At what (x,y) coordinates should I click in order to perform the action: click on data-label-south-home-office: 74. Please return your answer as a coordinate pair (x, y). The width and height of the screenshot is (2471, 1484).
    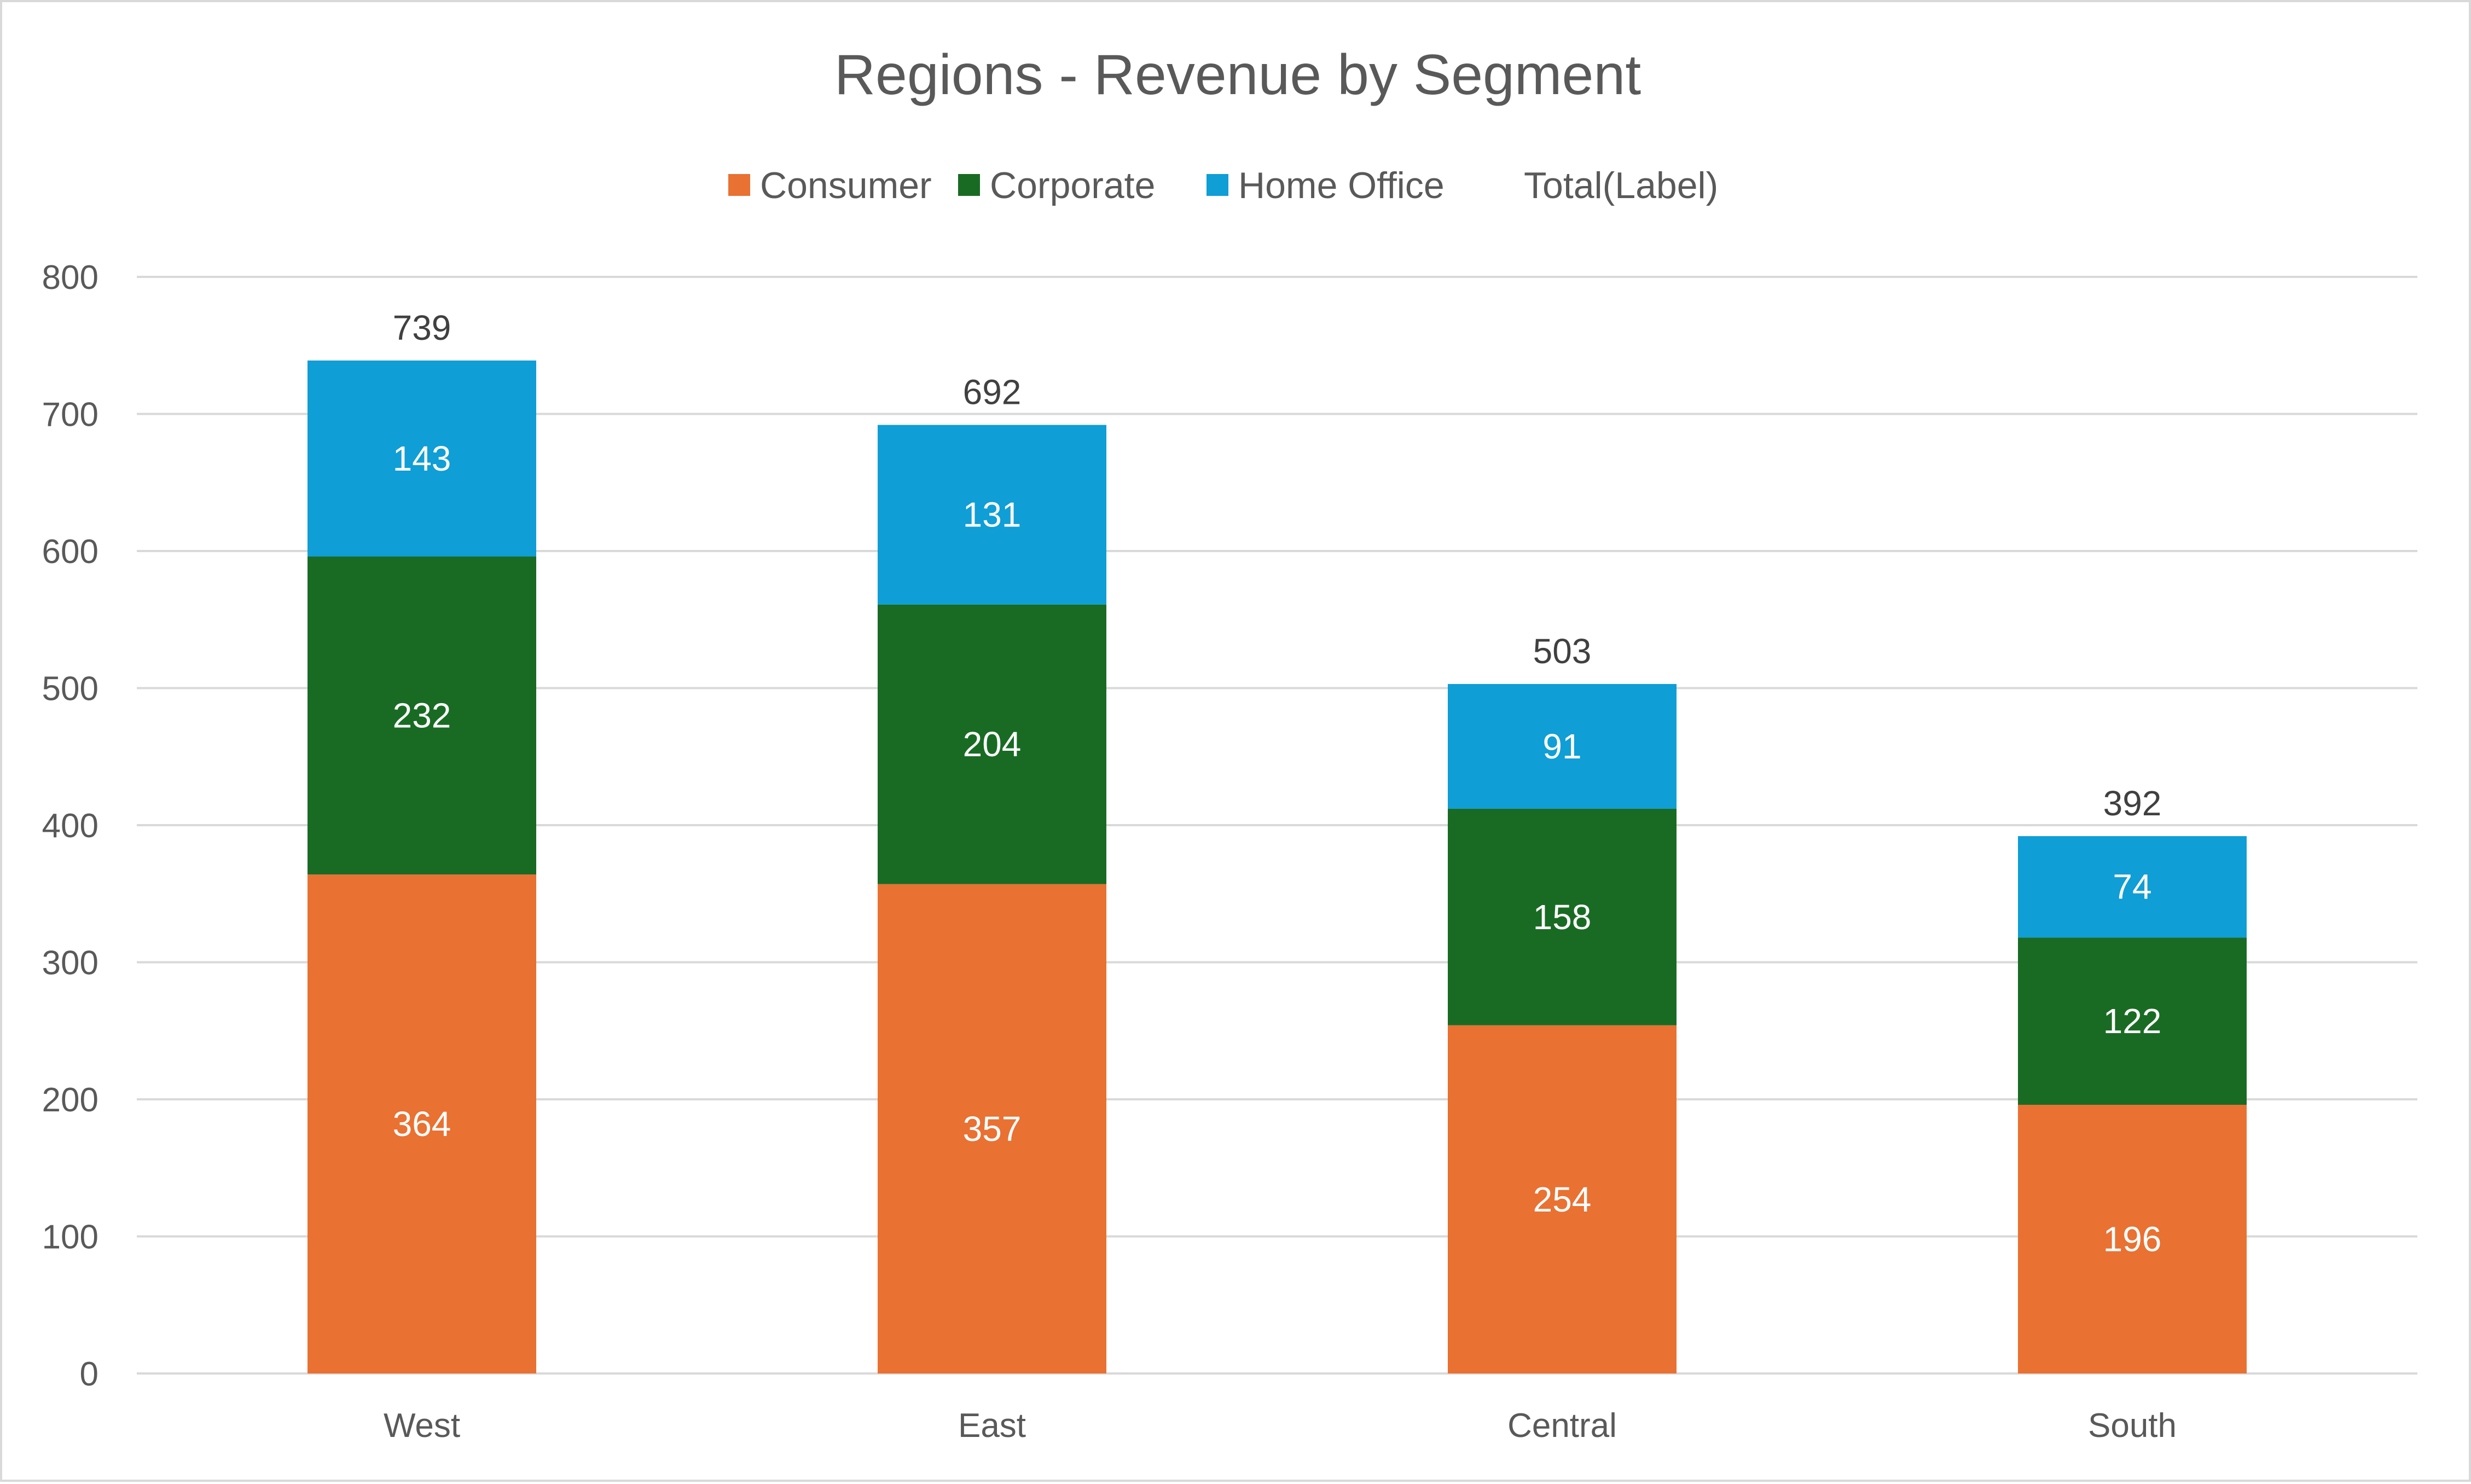
    Looking at the image, I should click on (2132, 887).